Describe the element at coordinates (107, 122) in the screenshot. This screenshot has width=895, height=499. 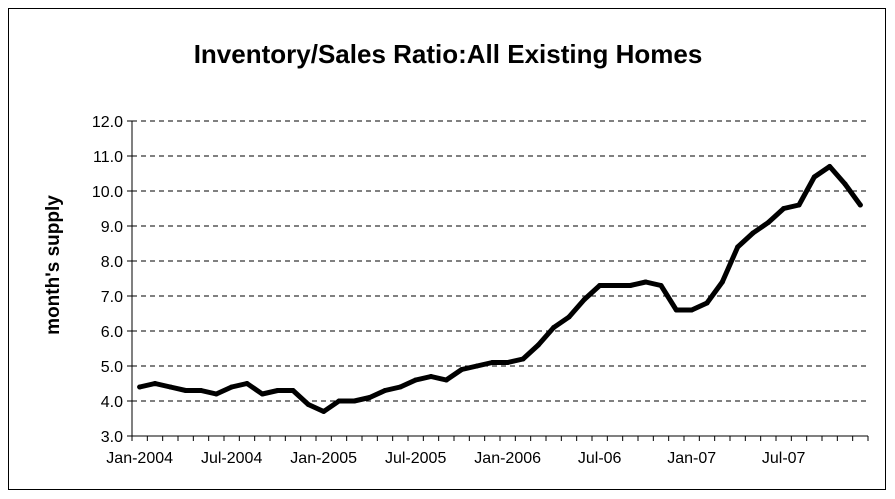
I see `y-tick-label: 12.0` at that location.